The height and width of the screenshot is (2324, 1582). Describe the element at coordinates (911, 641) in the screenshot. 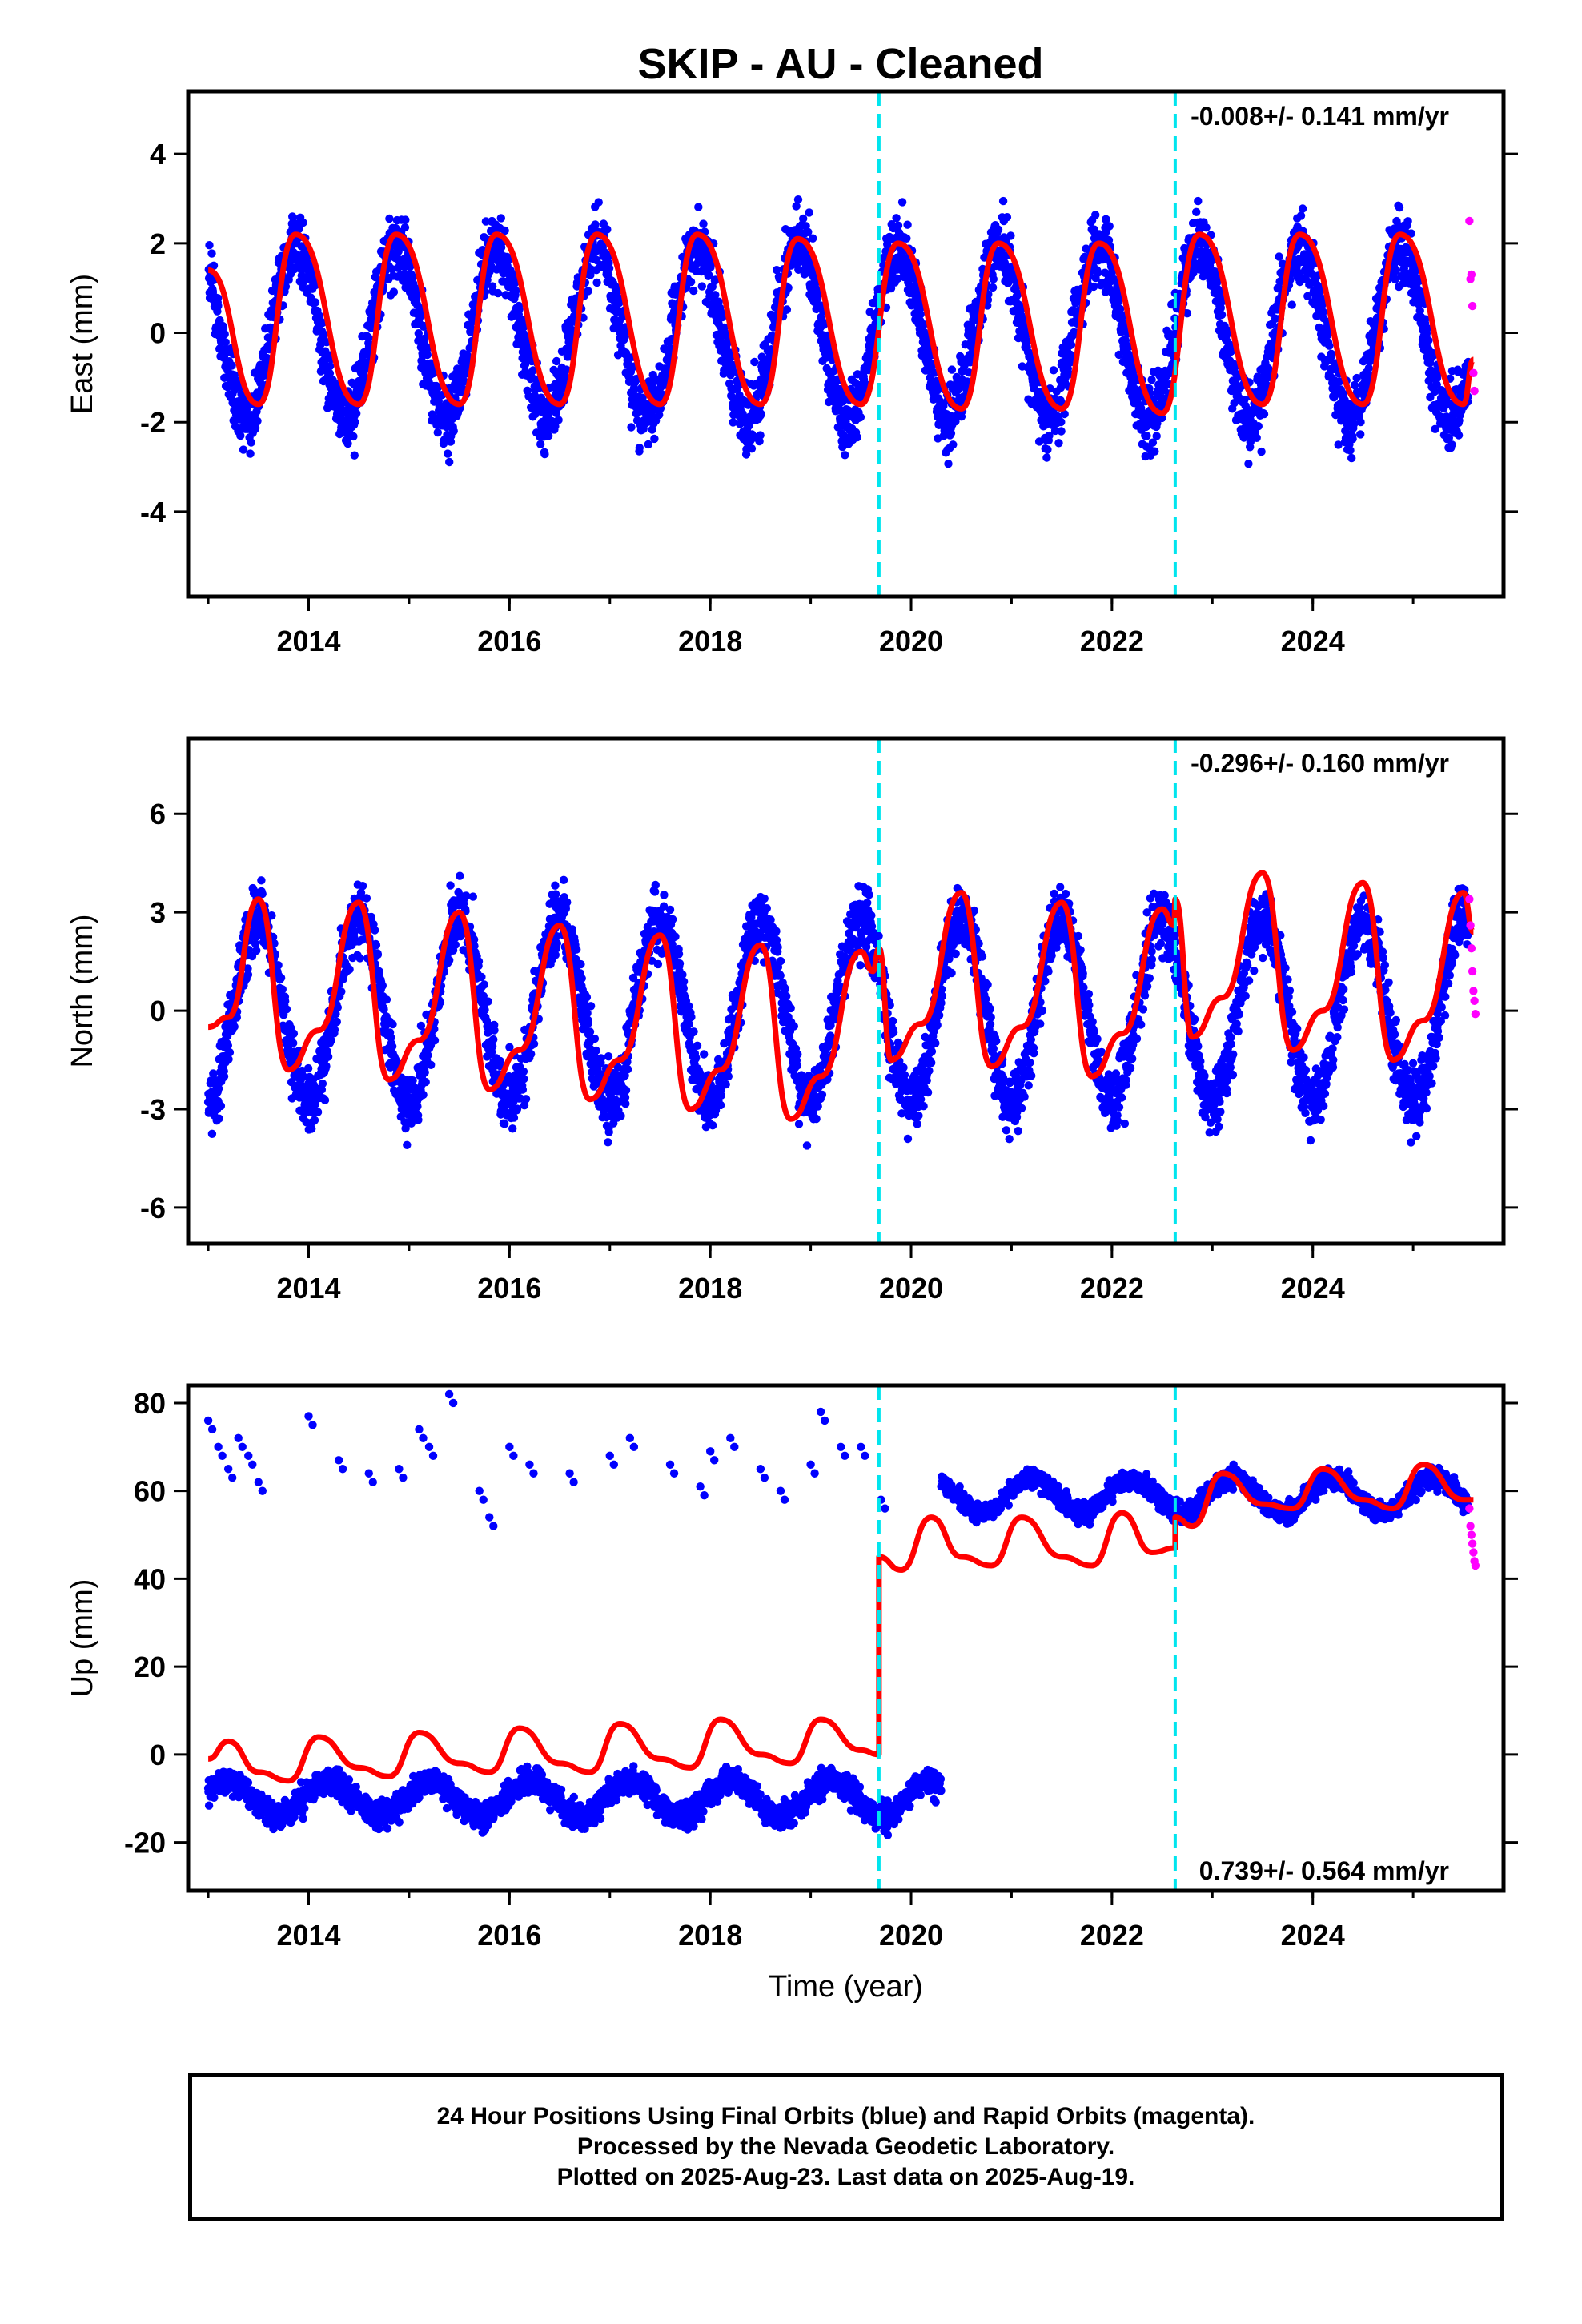

I see `x-tick-label: 2020` at that location.